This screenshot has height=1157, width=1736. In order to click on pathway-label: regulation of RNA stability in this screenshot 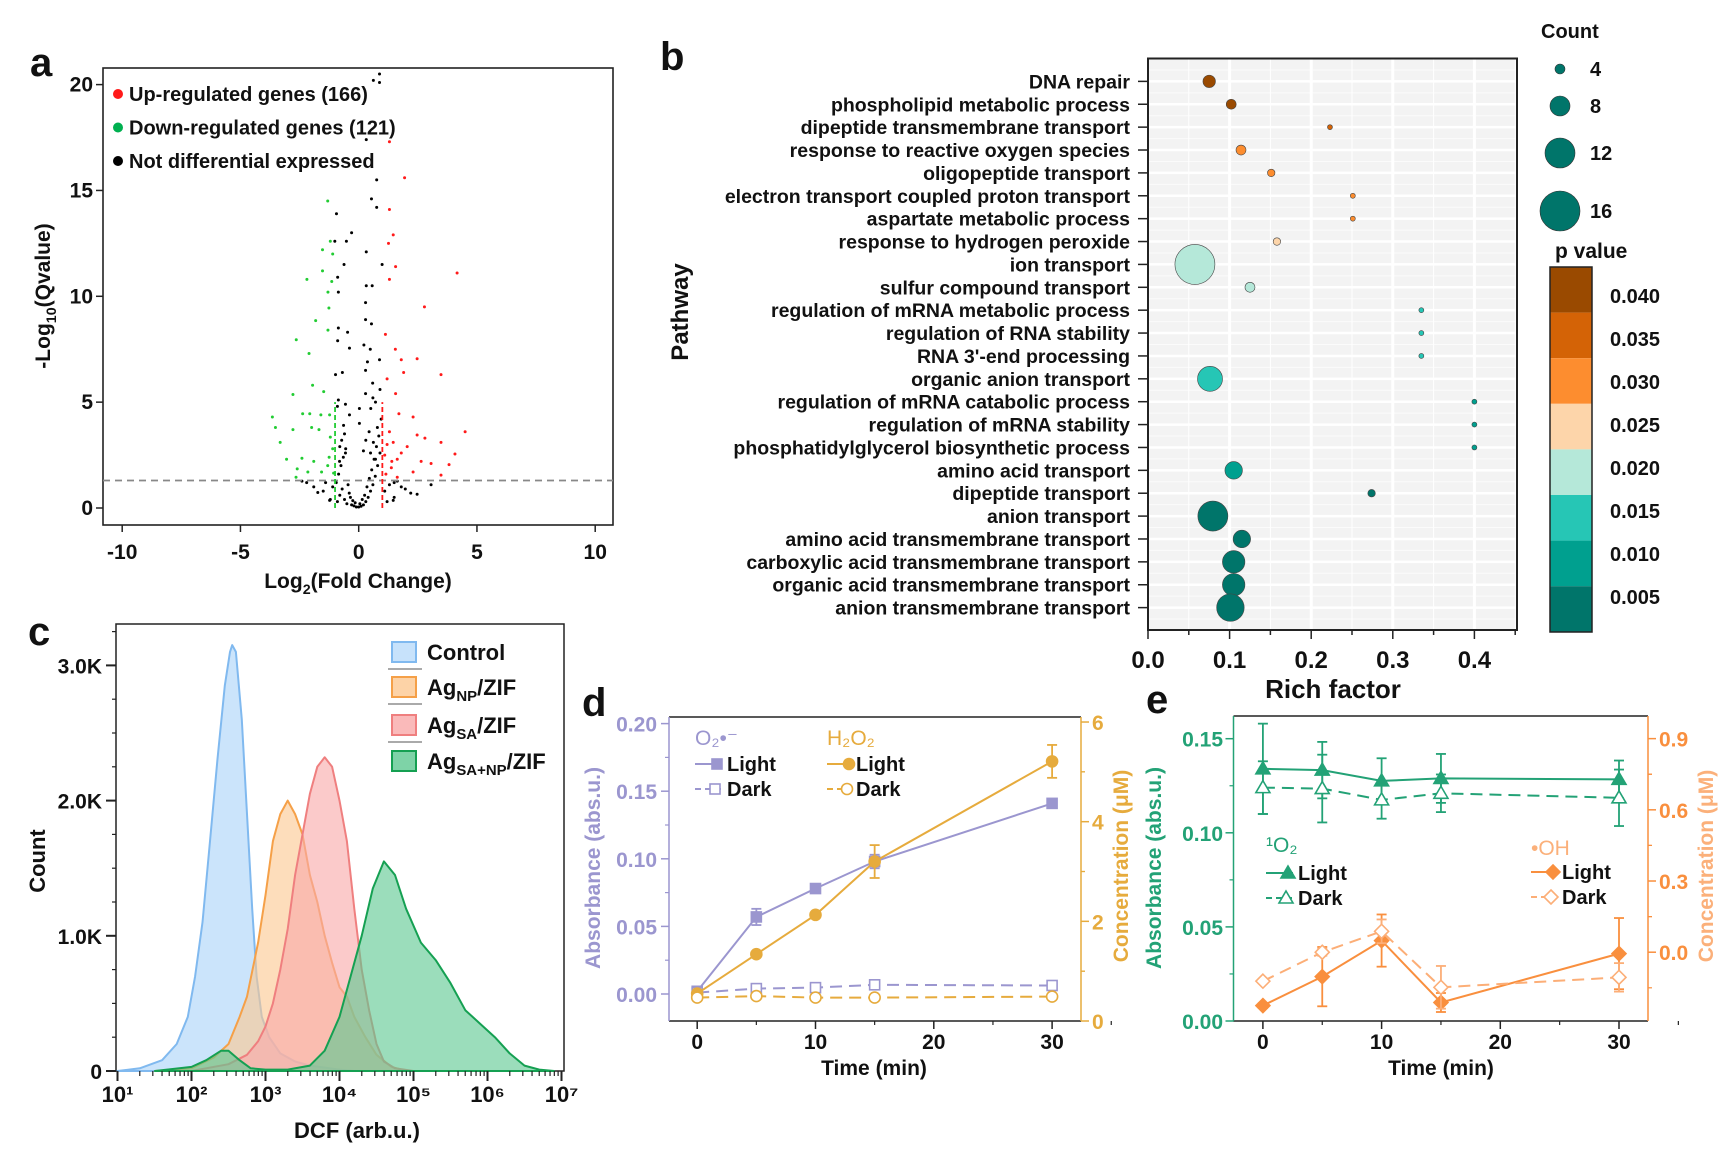, I will do `click(1008, 334)`.